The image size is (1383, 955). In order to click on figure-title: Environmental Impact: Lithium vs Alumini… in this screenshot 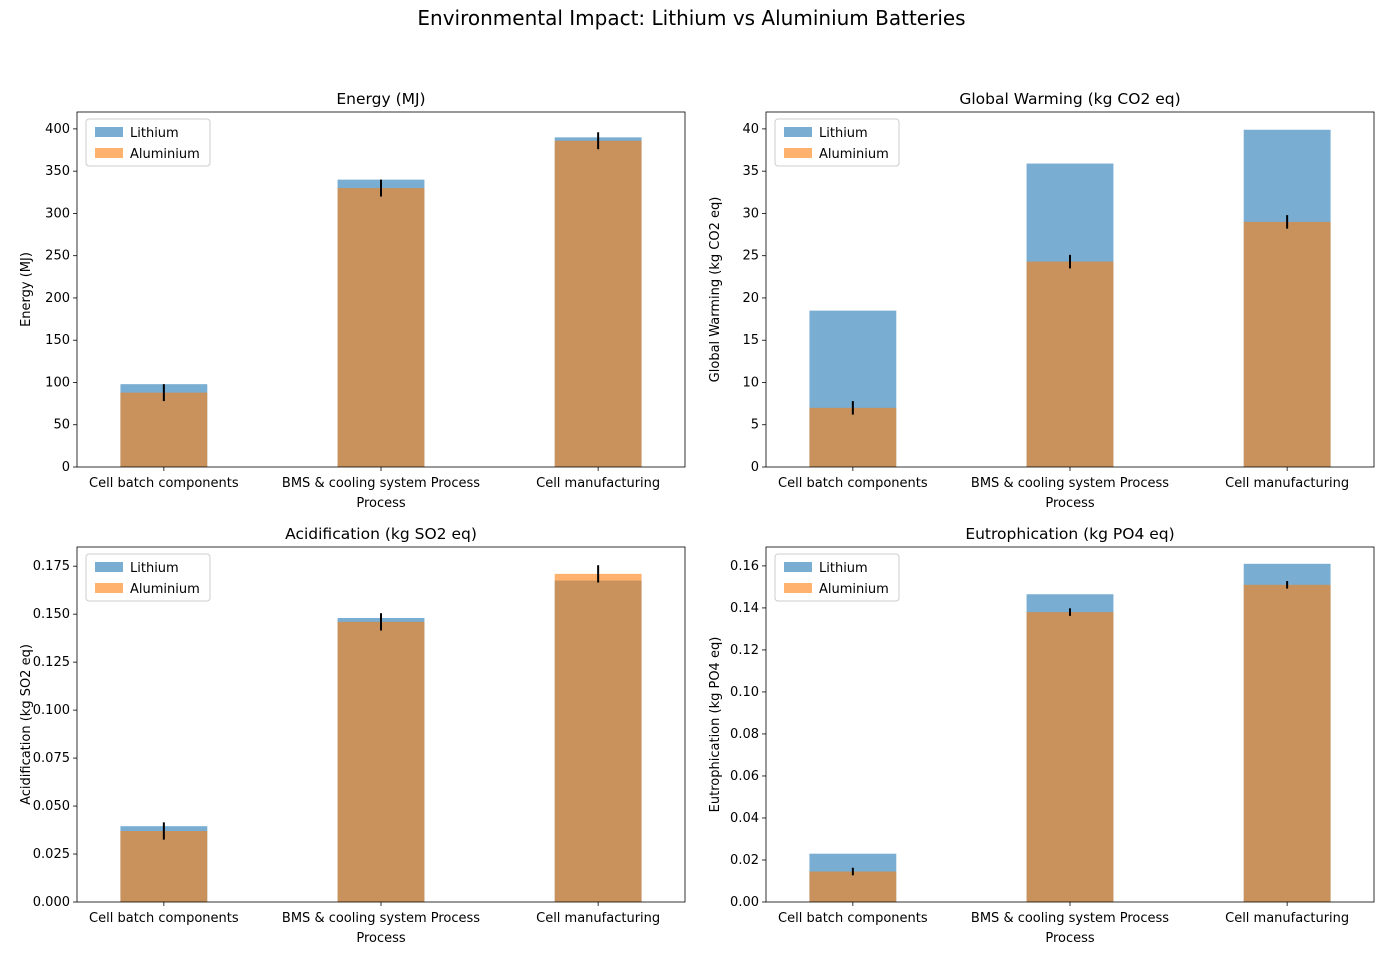, I will do `click(691, 18)`.